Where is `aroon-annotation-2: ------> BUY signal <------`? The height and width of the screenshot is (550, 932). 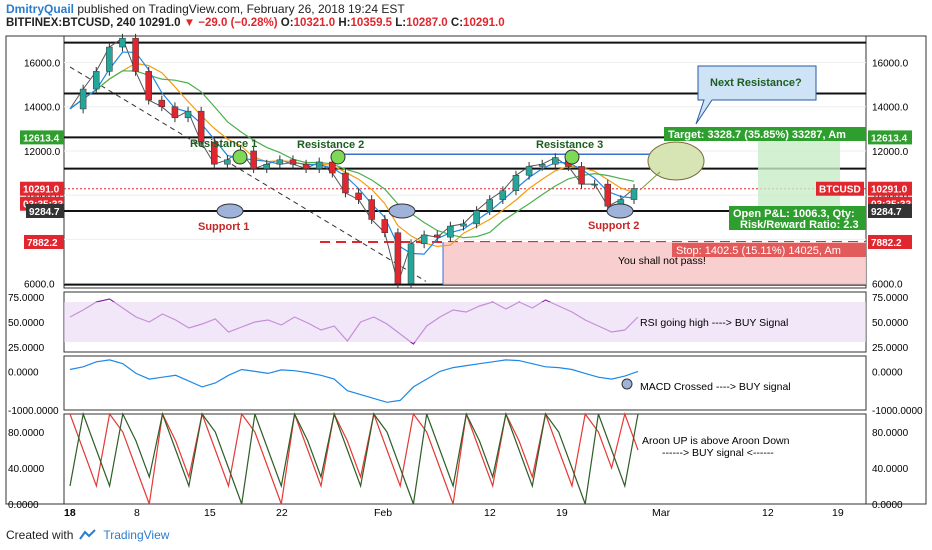
aroon-annotation-2: ------> BUY signal <------ is located at coordinates (718, 453).